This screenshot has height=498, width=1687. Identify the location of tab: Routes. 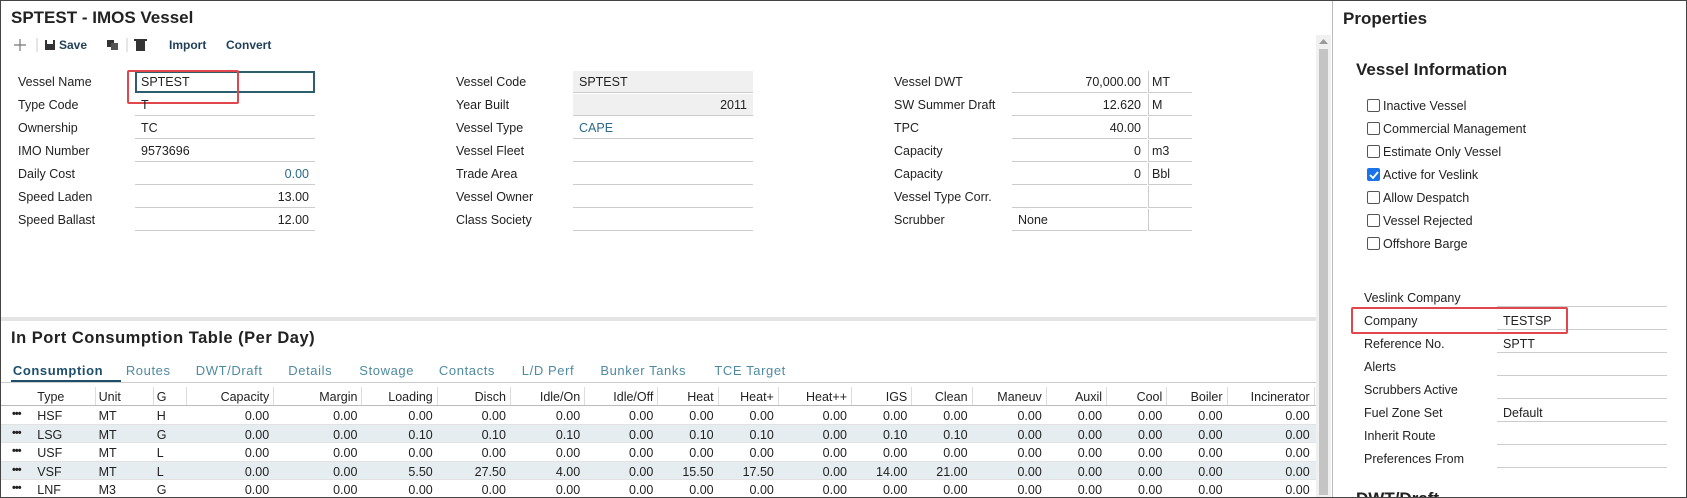
(148, 370).